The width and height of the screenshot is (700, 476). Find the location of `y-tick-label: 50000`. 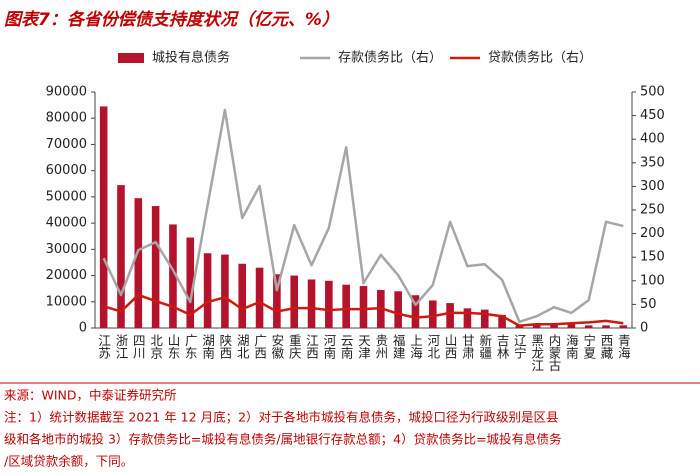

y-tick-label: 50000 is located at coordinates (66, 196).